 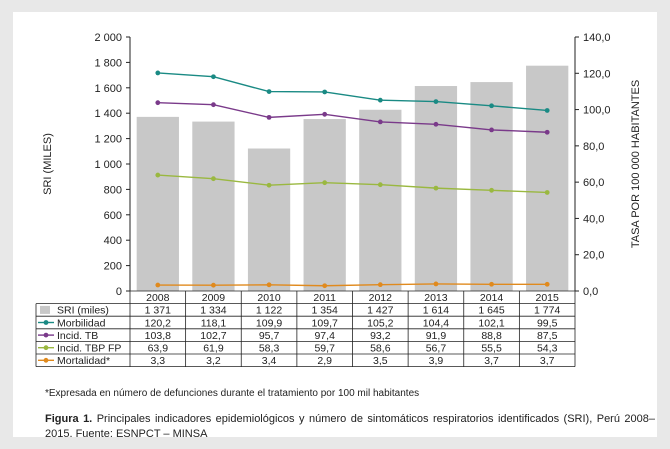 What do you see at coordinates (119, 292) in the screenshot?
I see `left-tick-label: 0` at bounding box center [119, 292].